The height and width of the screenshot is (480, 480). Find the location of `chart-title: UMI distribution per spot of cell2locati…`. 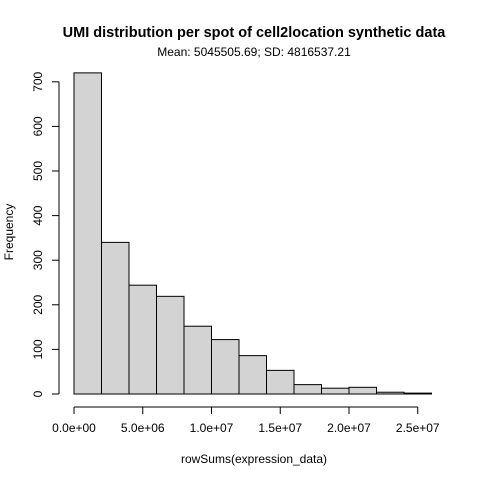

chart-title: UMI distribution per spot of cell2locati… is located at coordinates (255, 33).